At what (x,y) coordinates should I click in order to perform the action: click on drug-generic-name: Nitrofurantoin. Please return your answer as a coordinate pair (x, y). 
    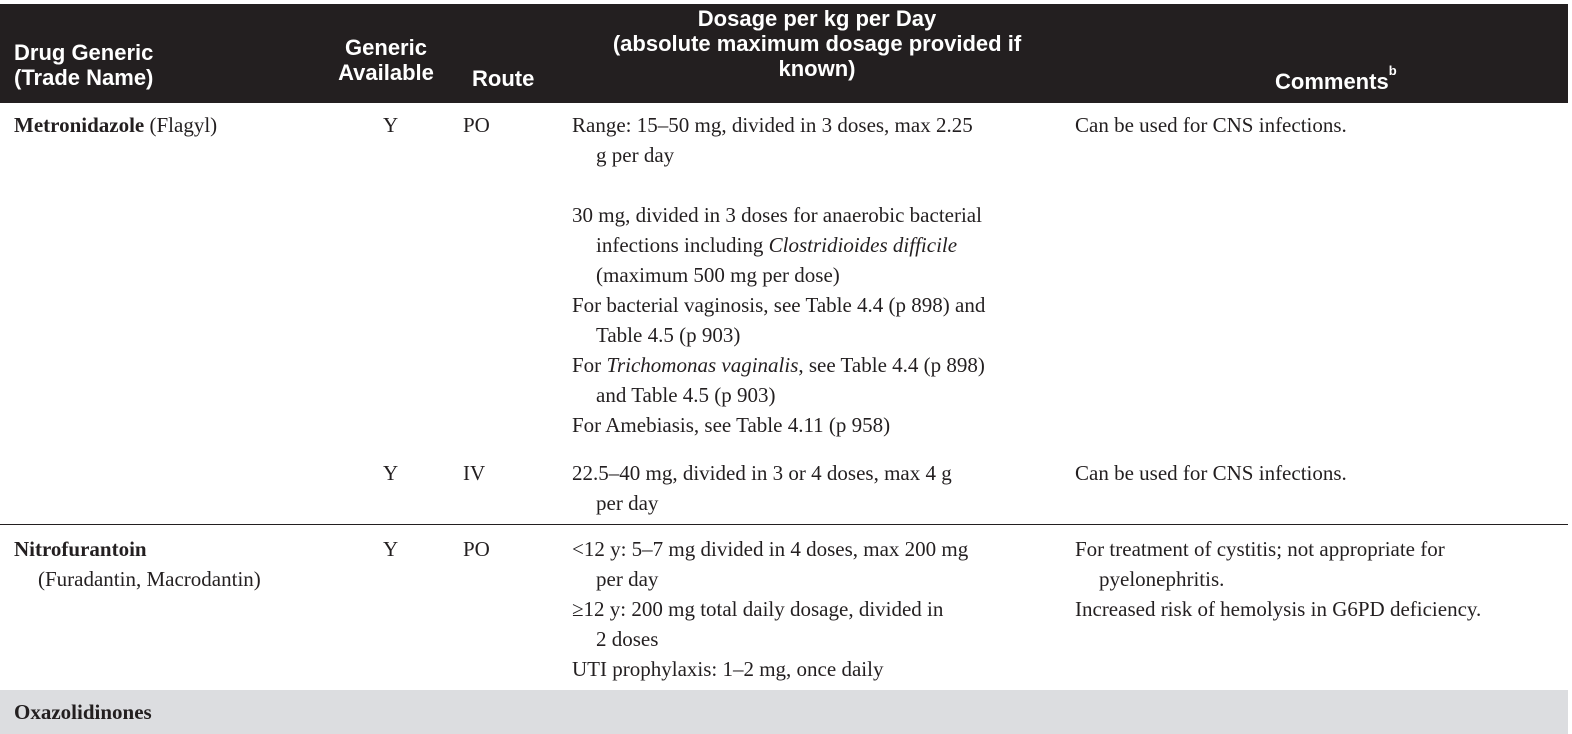
    Looking at the image, I should click on (80, 549).